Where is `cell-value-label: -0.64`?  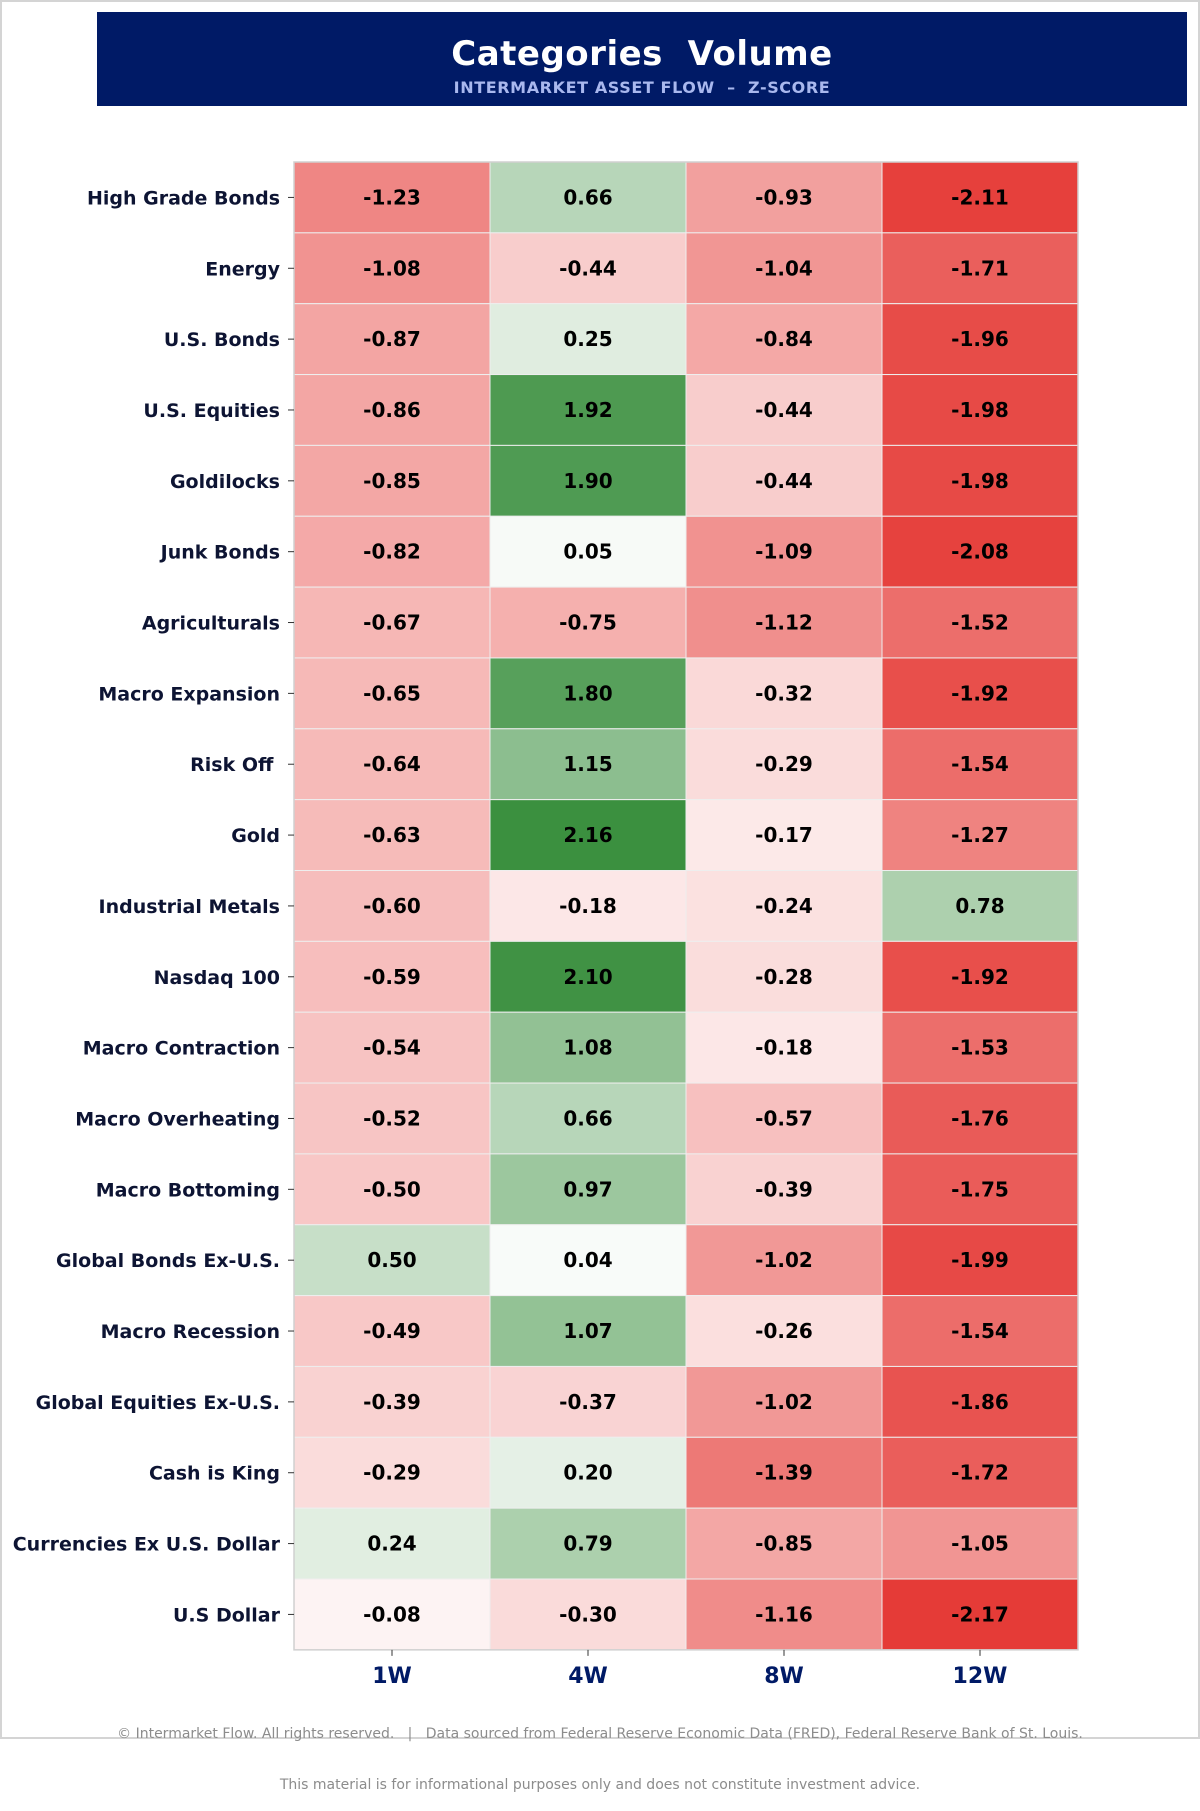
cell-value-label: -0.64 is located at coordinates (392, 764).